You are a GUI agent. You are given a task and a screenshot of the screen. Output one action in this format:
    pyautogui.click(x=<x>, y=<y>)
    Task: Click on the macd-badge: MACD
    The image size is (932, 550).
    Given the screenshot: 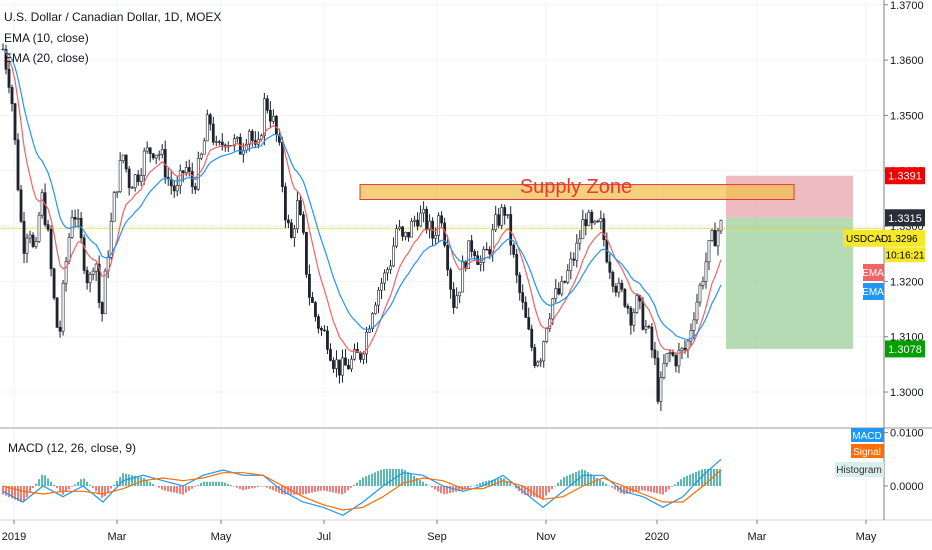 What is the action you would take?
    pyautogui.click(x=866, y=436)
    